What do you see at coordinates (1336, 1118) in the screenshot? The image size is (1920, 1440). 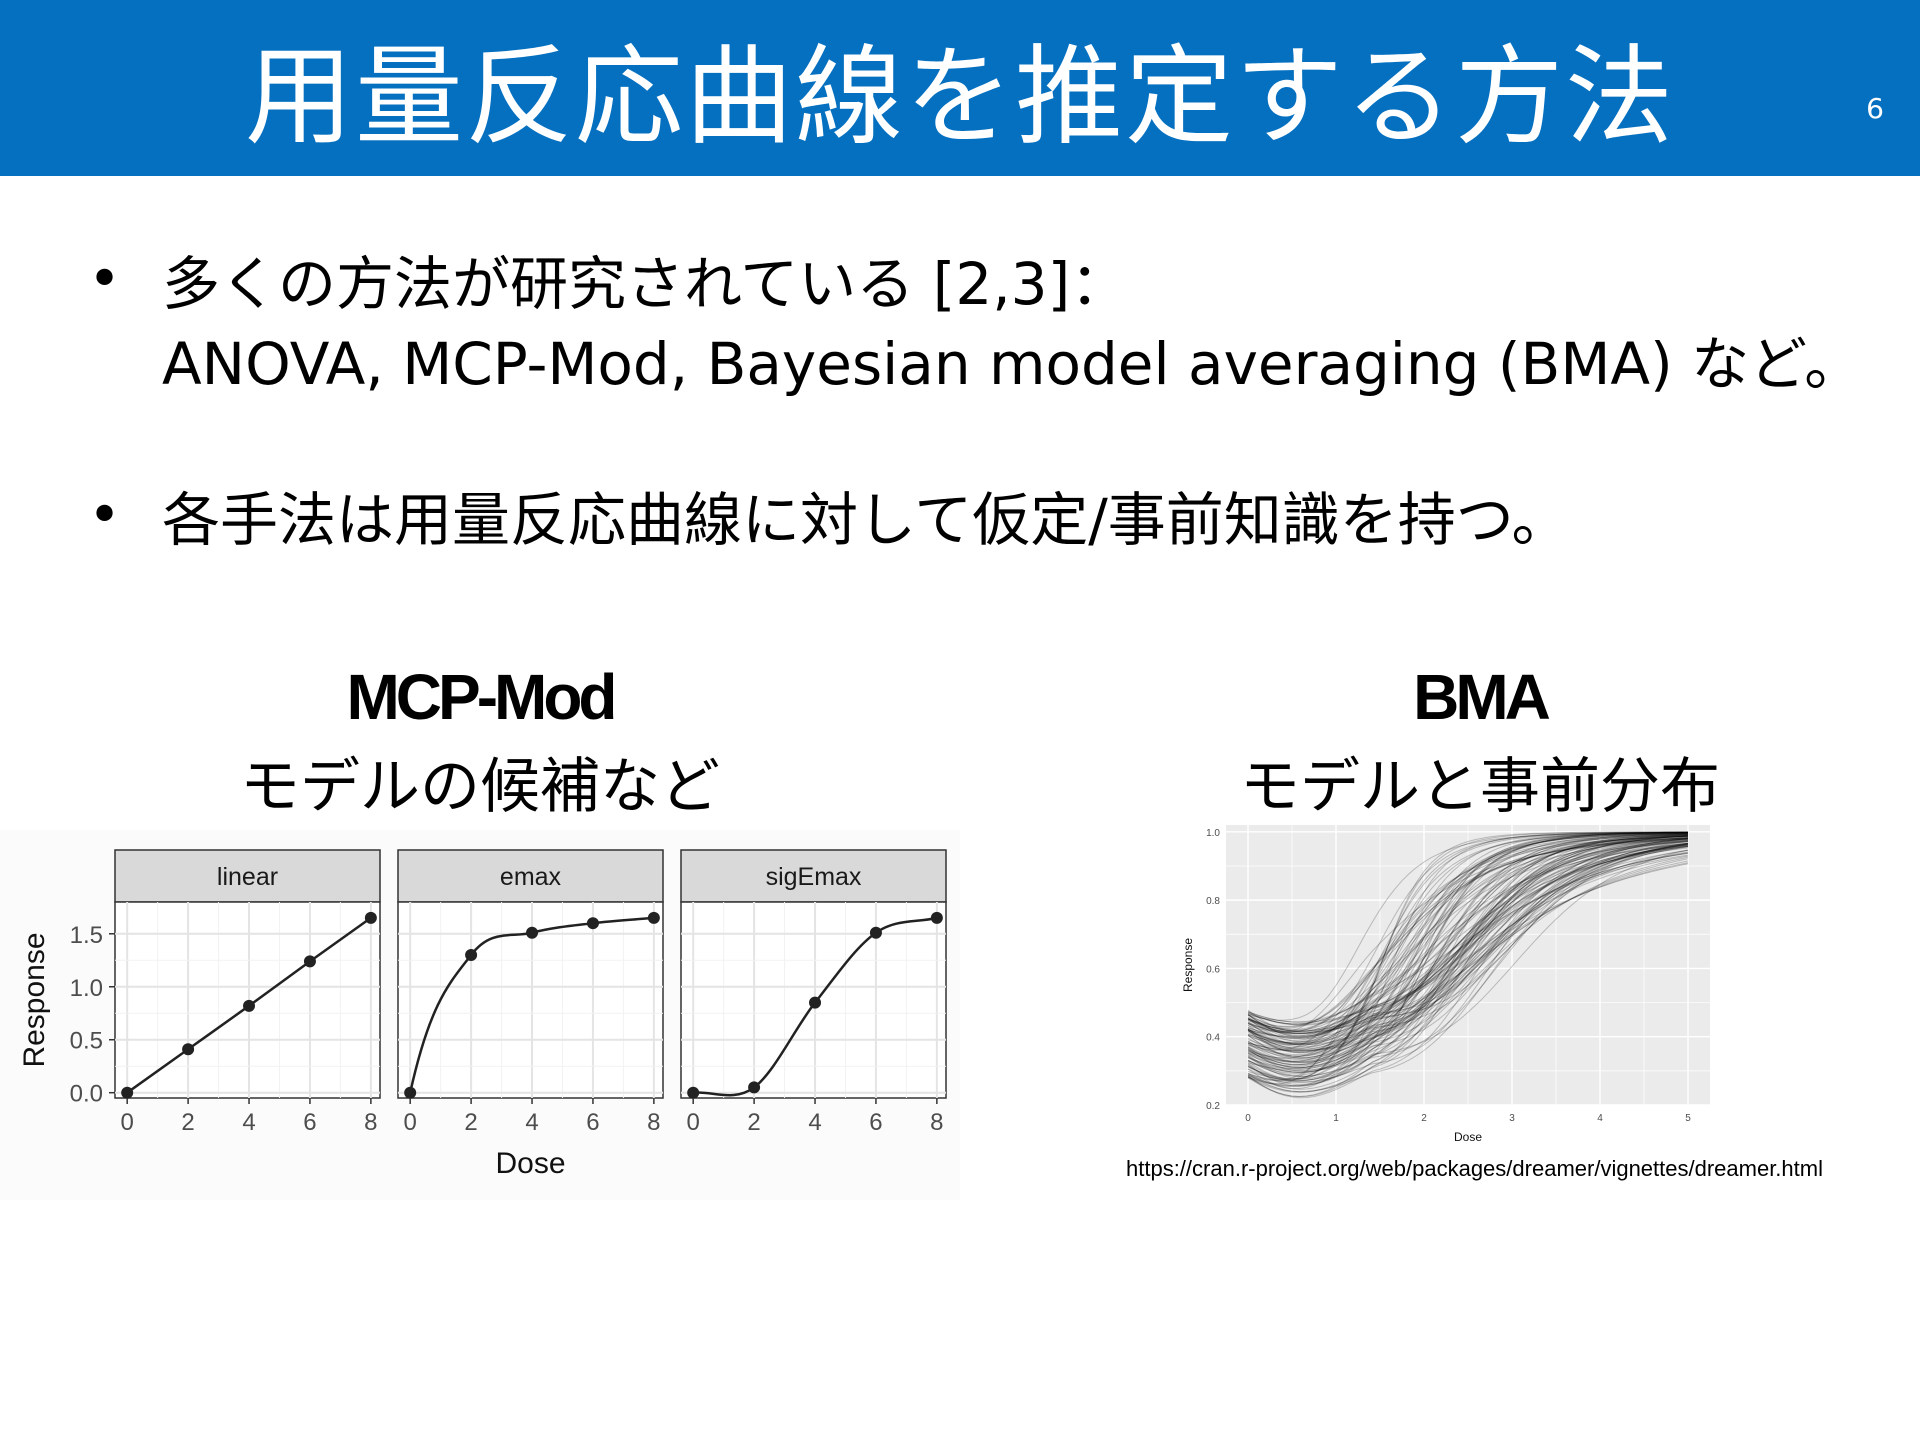 I see `x-tick-label: 1` at bounding box center [1336, 1118].